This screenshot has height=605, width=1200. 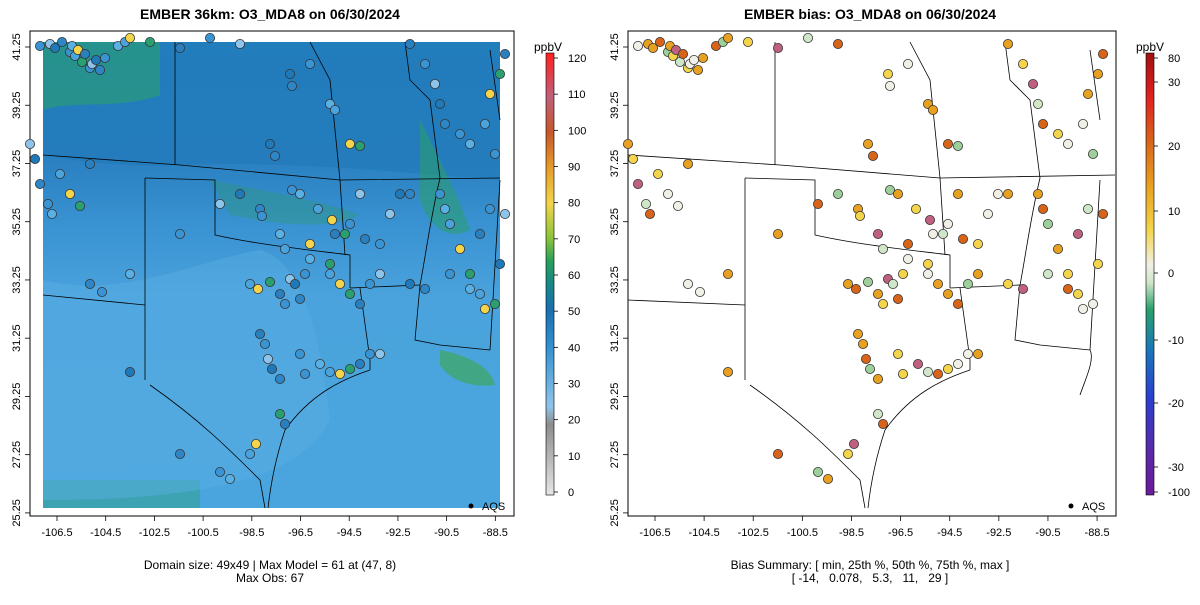 I want to click on colorbar-tick-label: 70, so click(x=574, y=240).